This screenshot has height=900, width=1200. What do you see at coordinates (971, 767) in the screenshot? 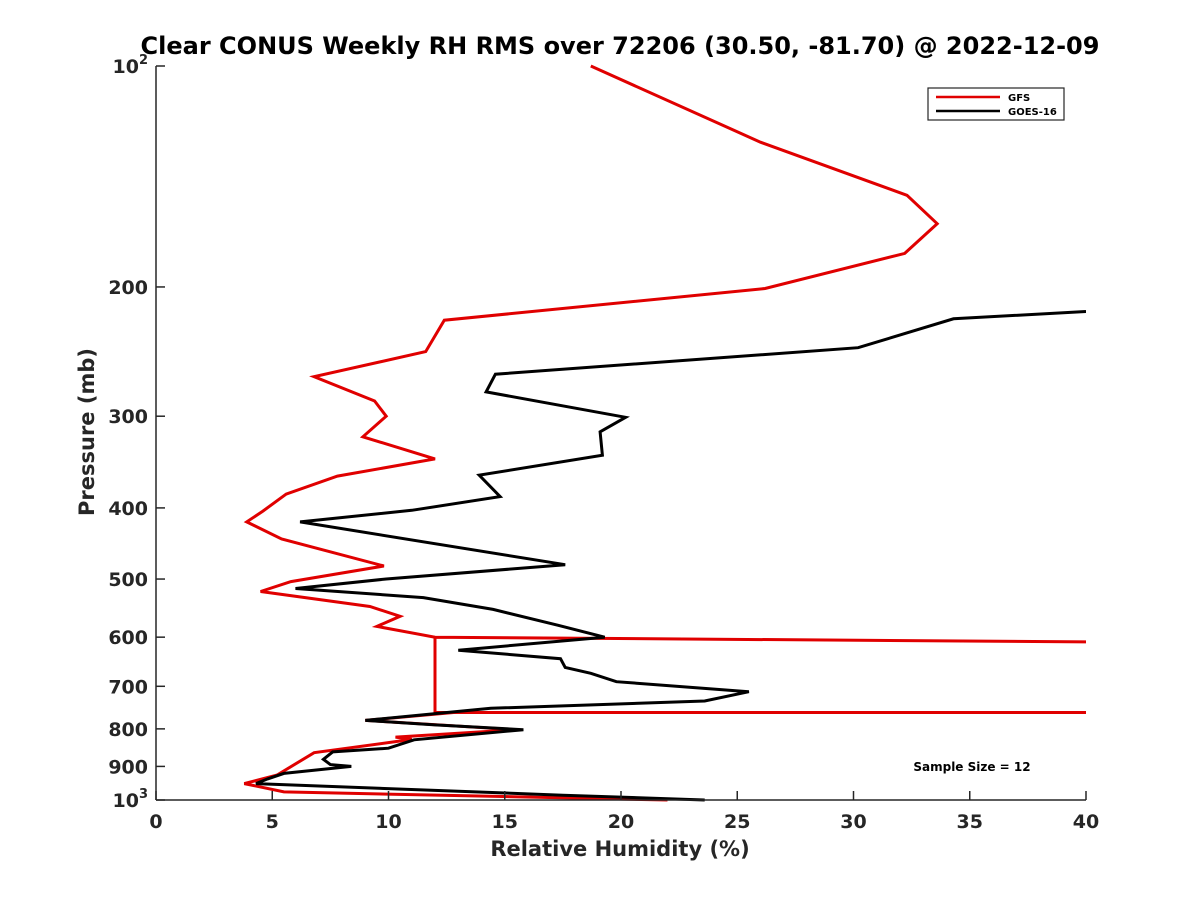
I see `sample-size-annotation: Sample Size = 12` at bounding box center [971, 767].